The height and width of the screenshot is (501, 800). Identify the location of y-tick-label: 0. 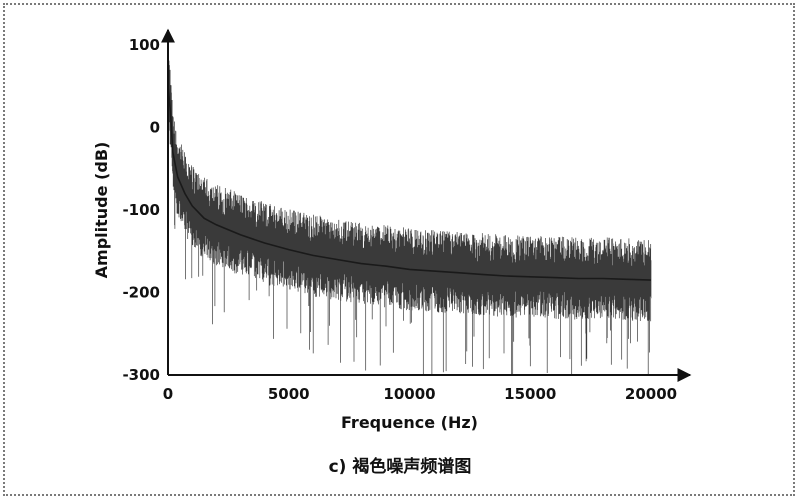
(155, 128).